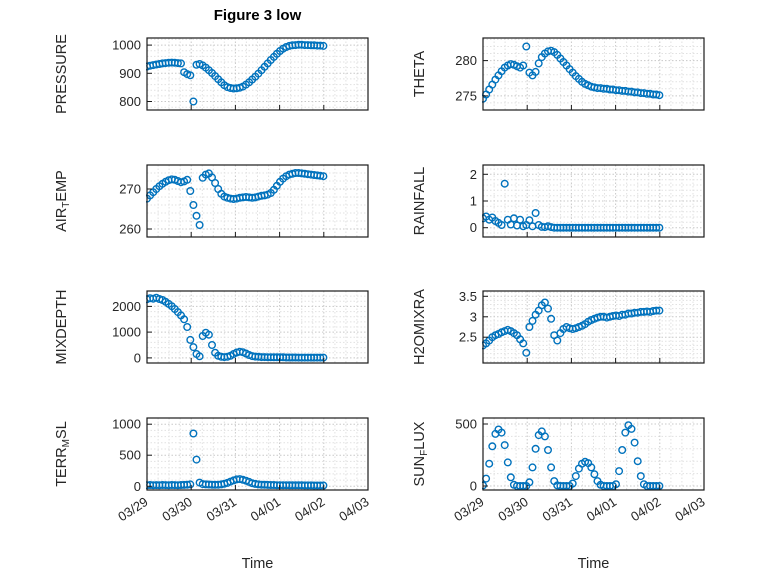  Describe the element at coordinates (557, 509) in the screenshot. I see `x-tick-label: 03/31` at that location.